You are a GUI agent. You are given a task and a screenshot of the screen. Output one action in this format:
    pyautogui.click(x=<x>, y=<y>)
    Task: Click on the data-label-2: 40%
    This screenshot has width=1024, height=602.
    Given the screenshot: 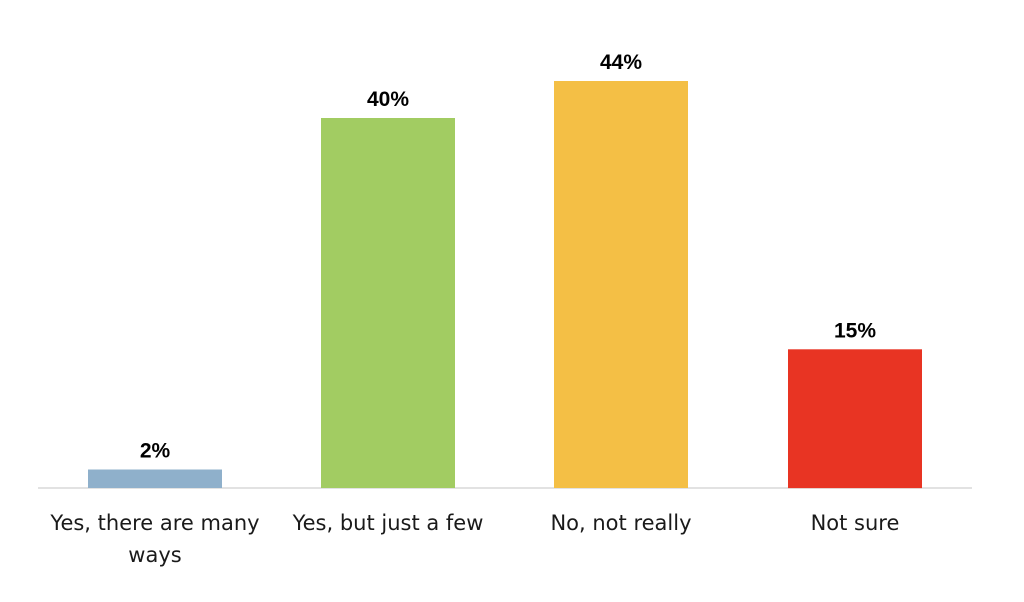 What is the action you would take?
    pyautogui.click(x=388, y=99)
    